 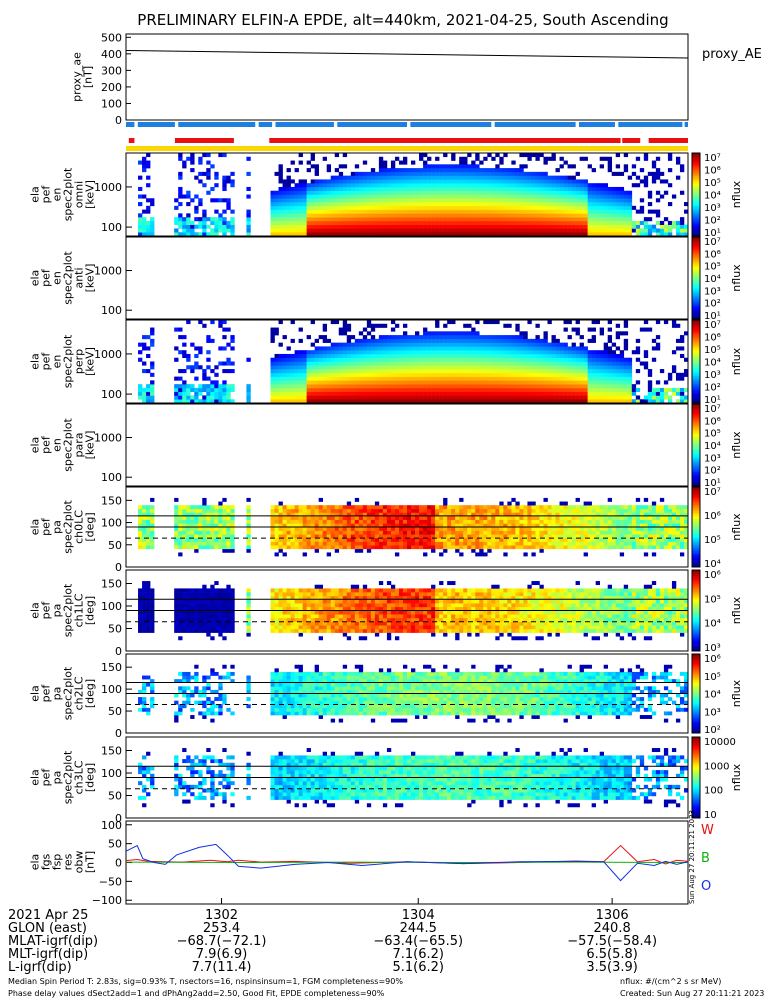 I want to click on proxy-ae-ylabel-text: proxy_ae[nT], so click(x=83, y=77).